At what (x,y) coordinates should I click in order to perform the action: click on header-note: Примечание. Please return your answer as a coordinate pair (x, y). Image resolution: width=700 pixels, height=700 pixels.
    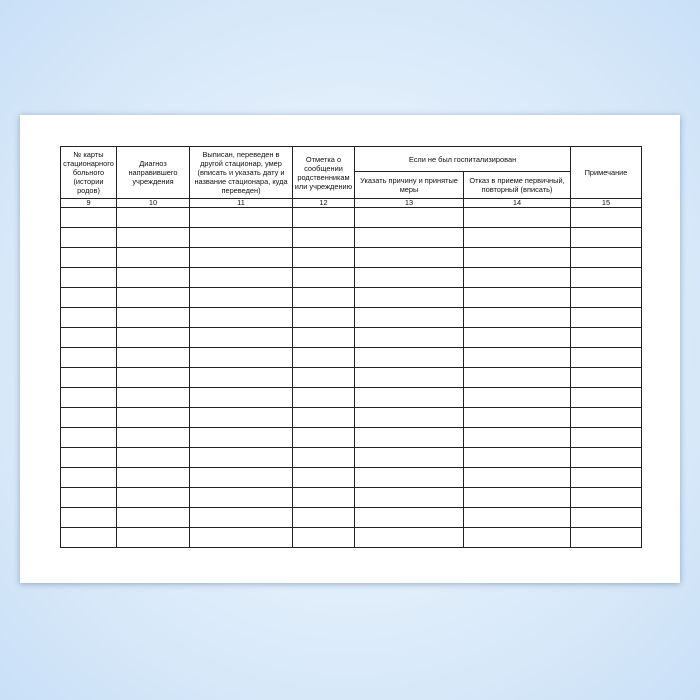
    Looking at the image, I should click on (606, 172).